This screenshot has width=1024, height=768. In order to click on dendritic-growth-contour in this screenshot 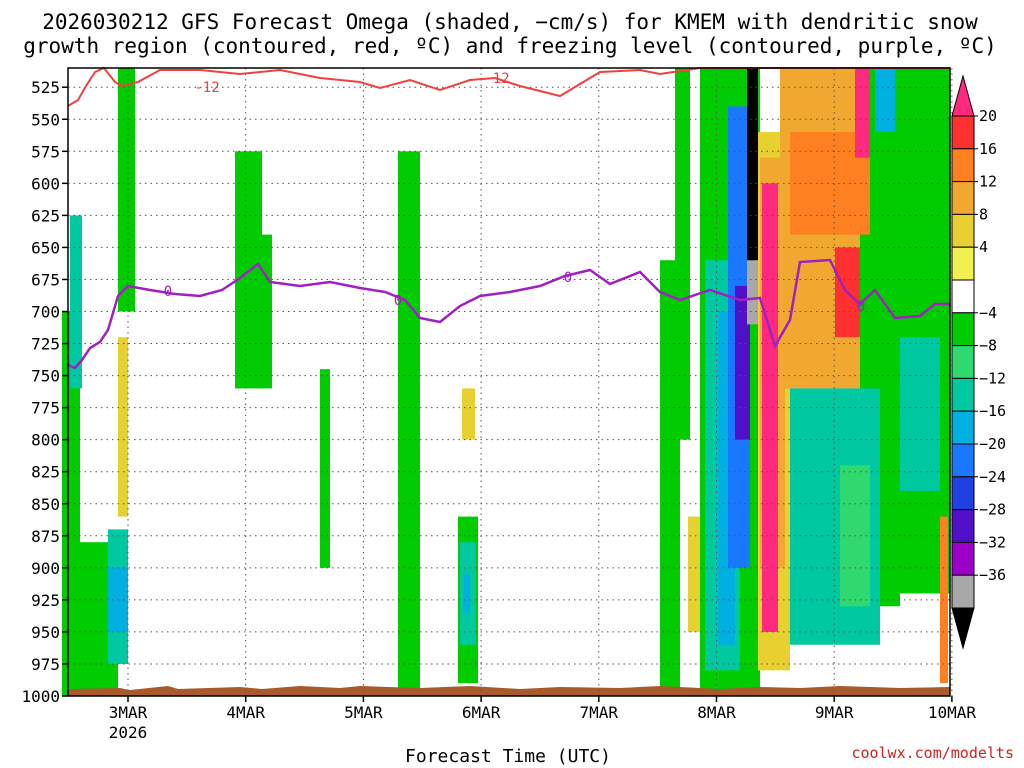, I will do `click(508, 86)`.